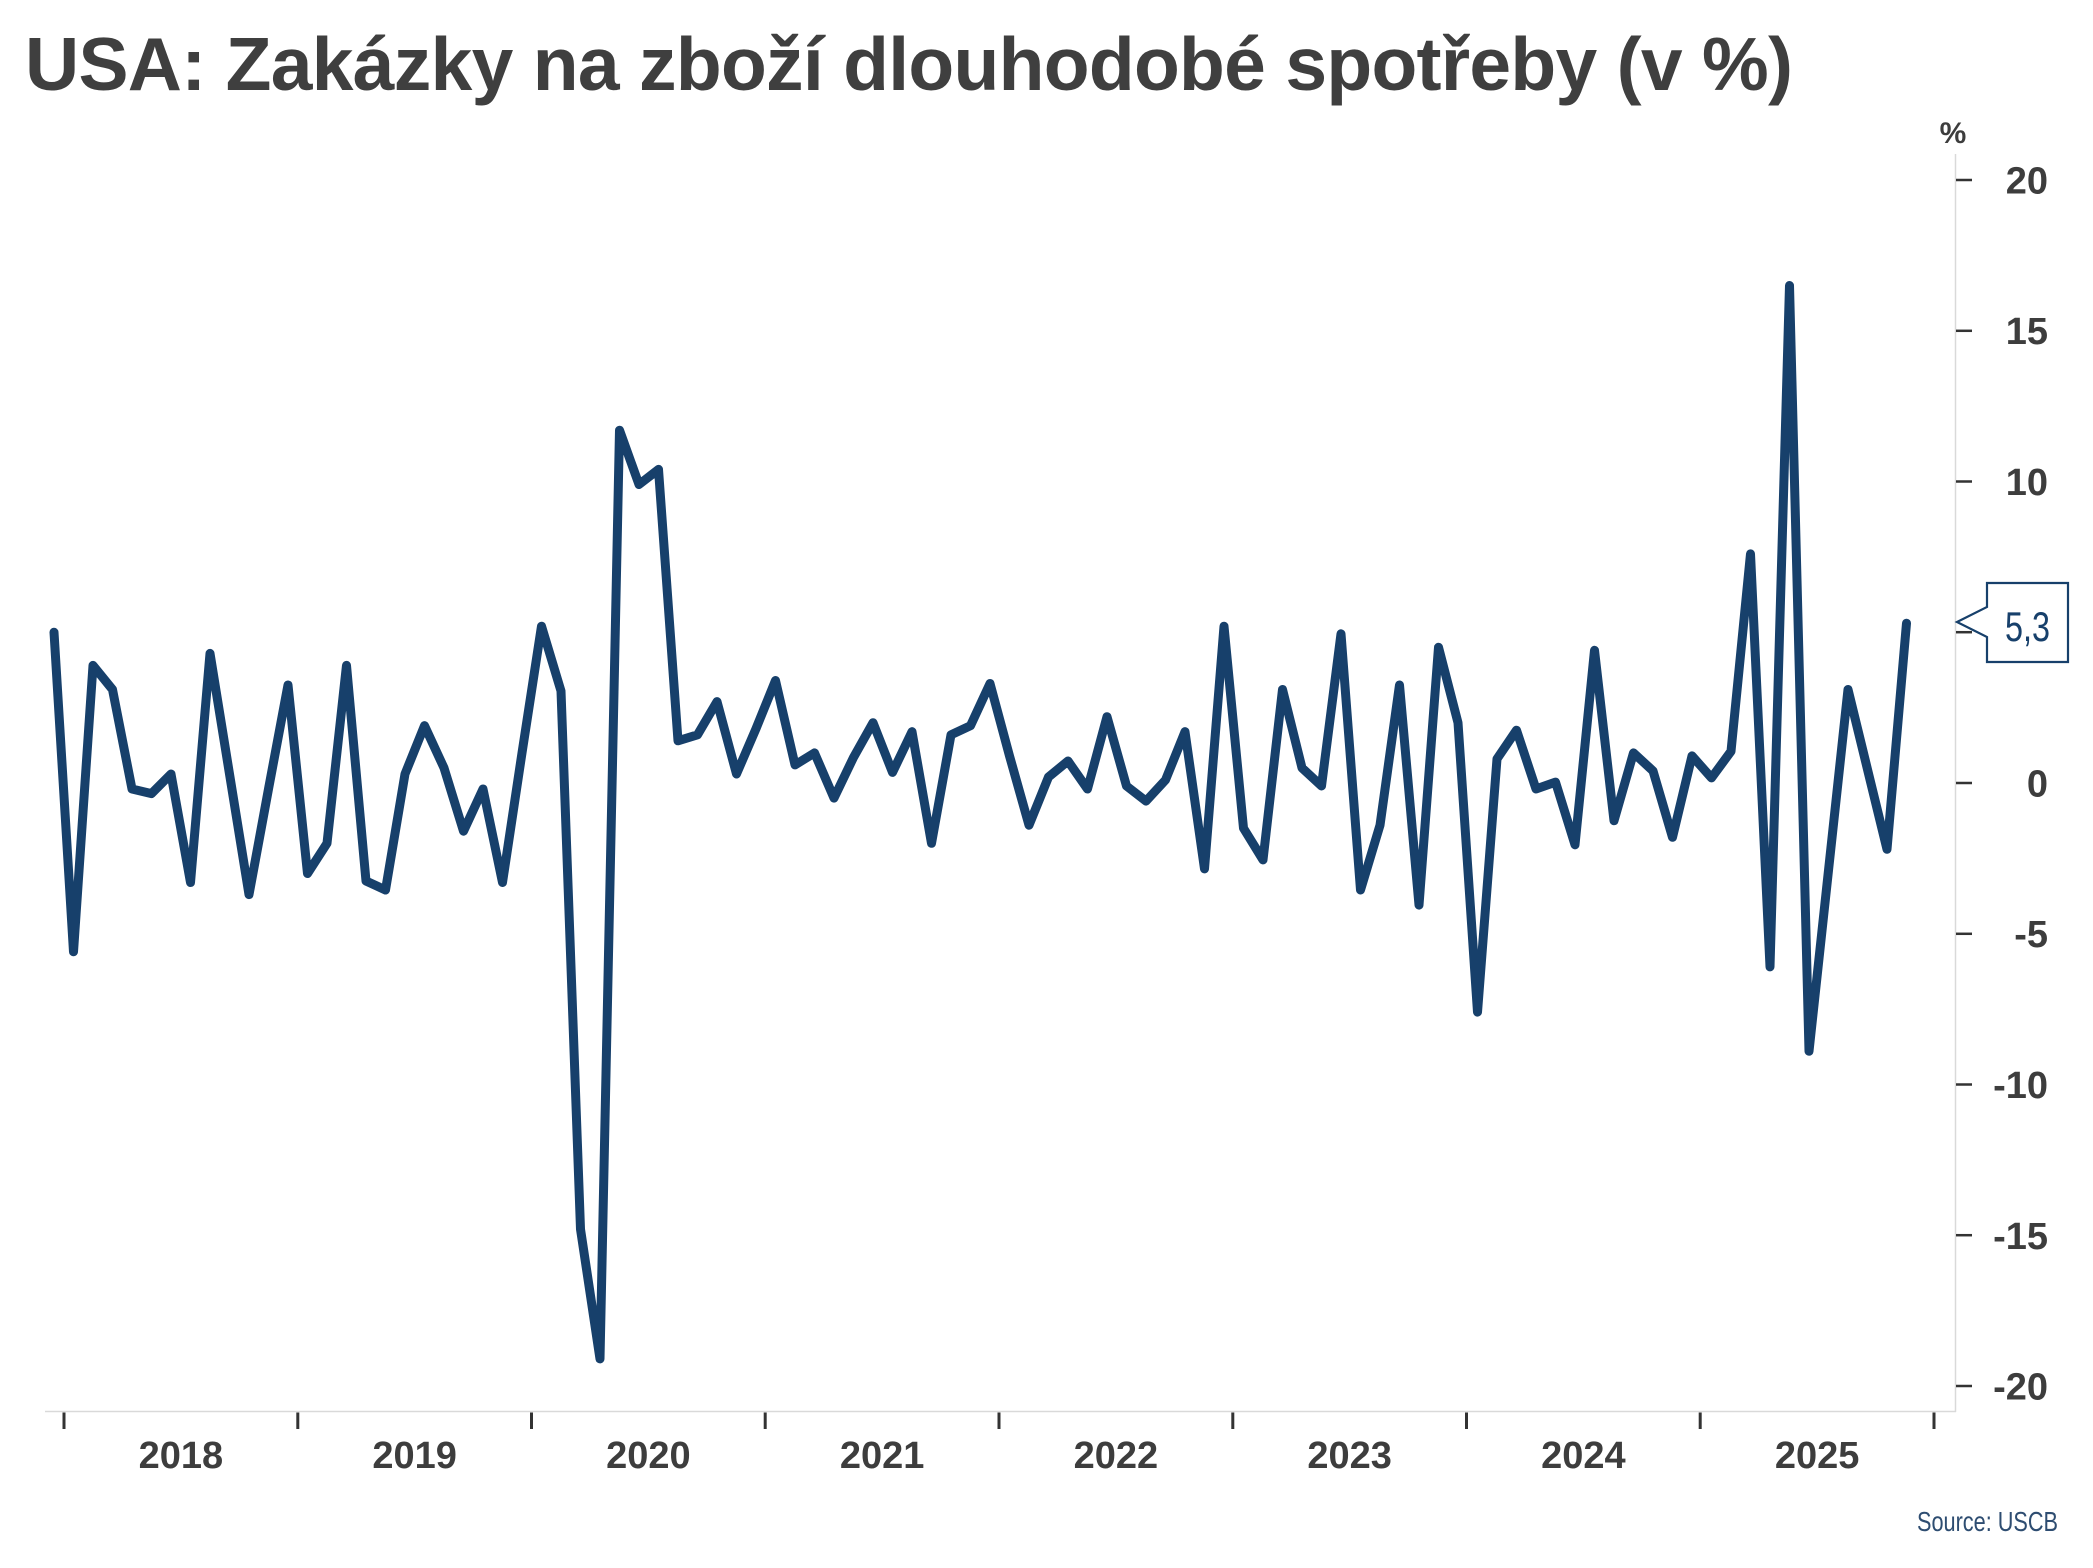 The width and height of the screenshot is (2093, 1568). Describe the element at coordinates (2027, 483) in the screenshot. I see `svg-text: 10` at that location.